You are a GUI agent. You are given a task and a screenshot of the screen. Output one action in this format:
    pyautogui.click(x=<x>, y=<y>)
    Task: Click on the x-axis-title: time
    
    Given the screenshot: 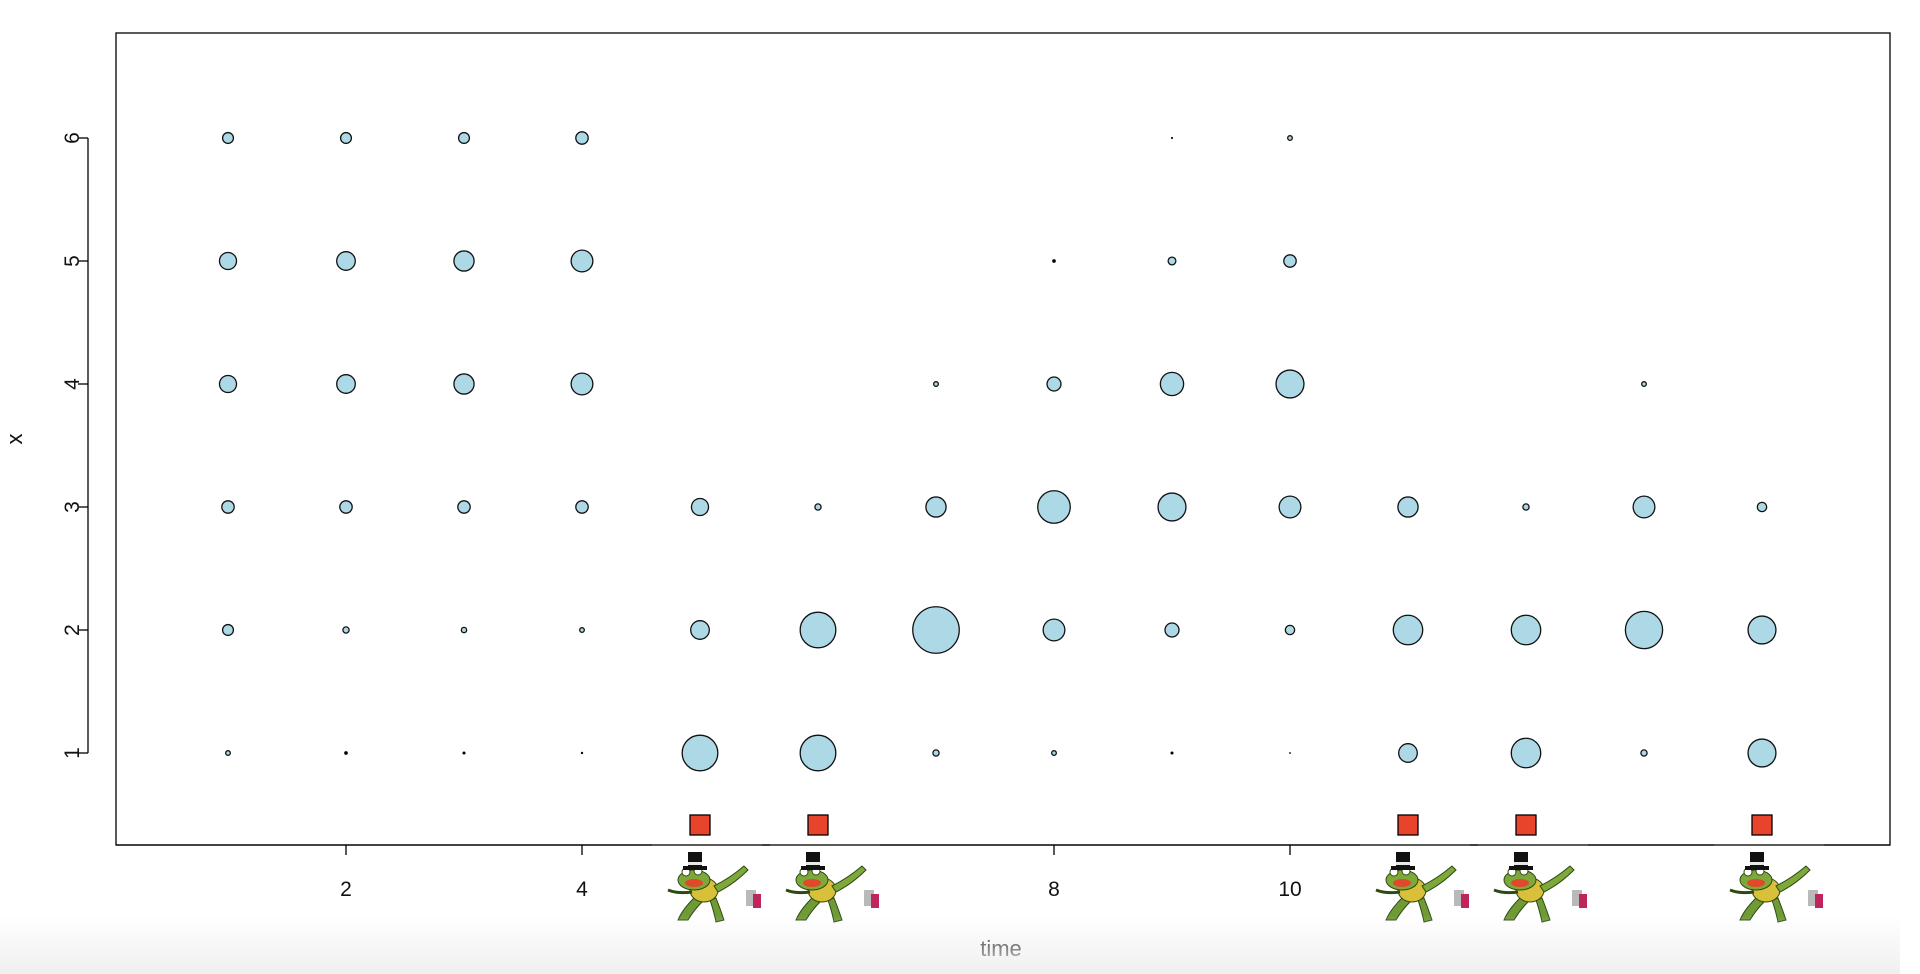 What is the action you would take?
    pyautogui.click(x=1001, y=948)
    